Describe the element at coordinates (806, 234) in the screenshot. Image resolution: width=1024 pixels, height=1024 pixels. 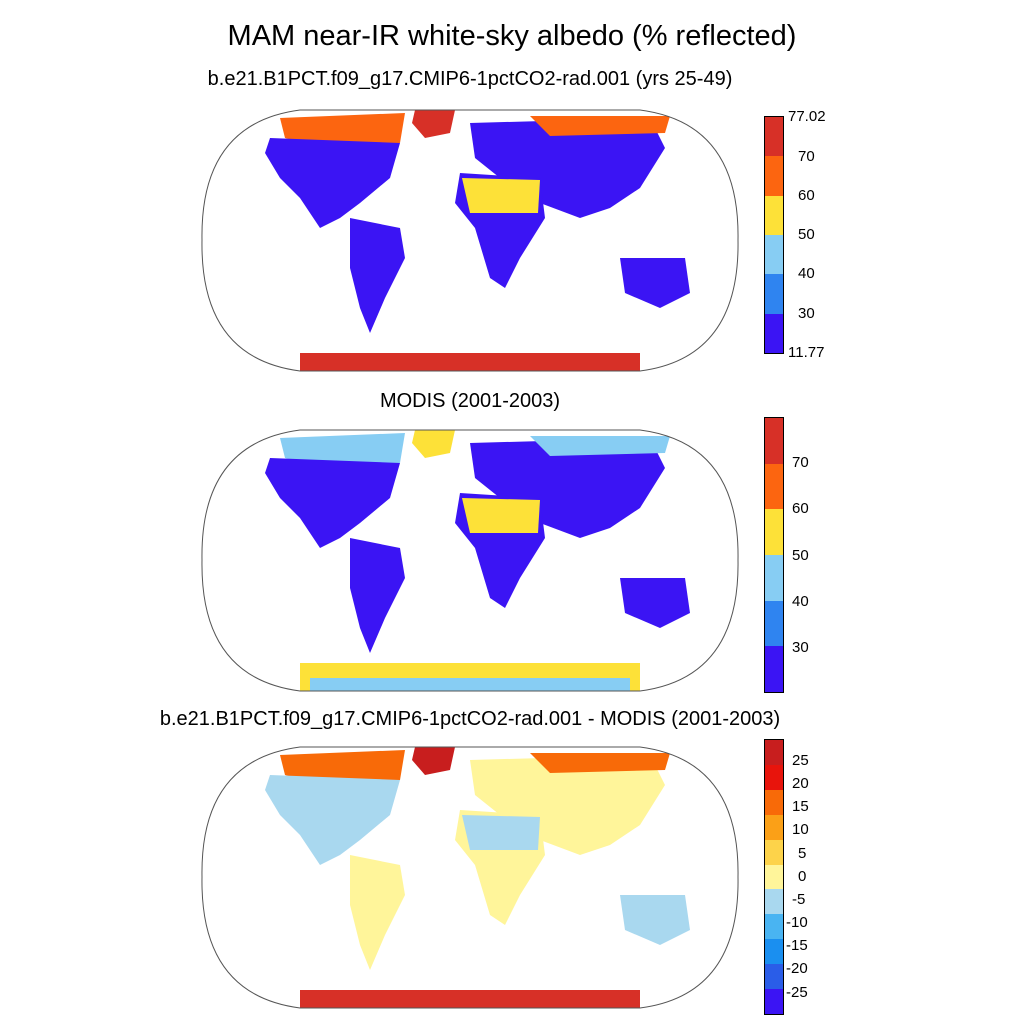
I see `cb1-tick: 50` at that location.